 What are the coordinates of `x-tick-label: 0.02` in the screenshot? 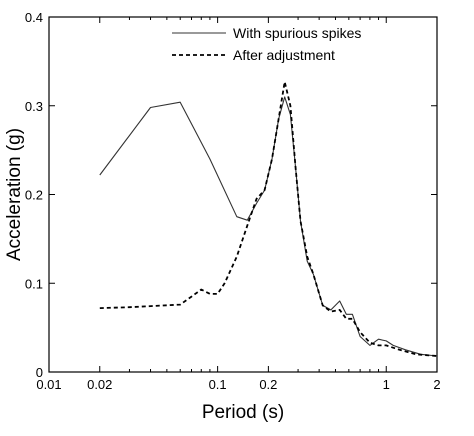 It's located at (99, 384).